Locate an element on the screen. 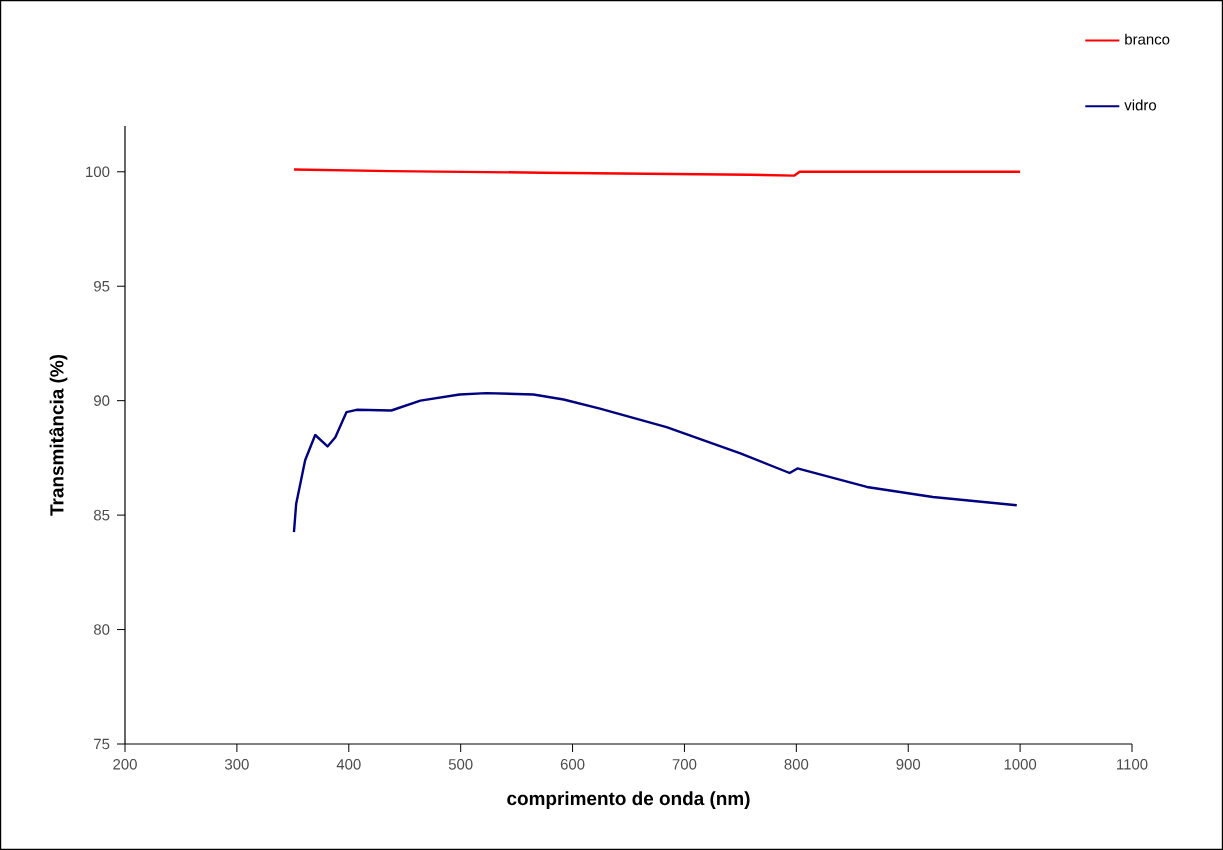 This screenshot has width=1223, height=850. x-tick-label: 1100 is located at coordinates (1132, 764).